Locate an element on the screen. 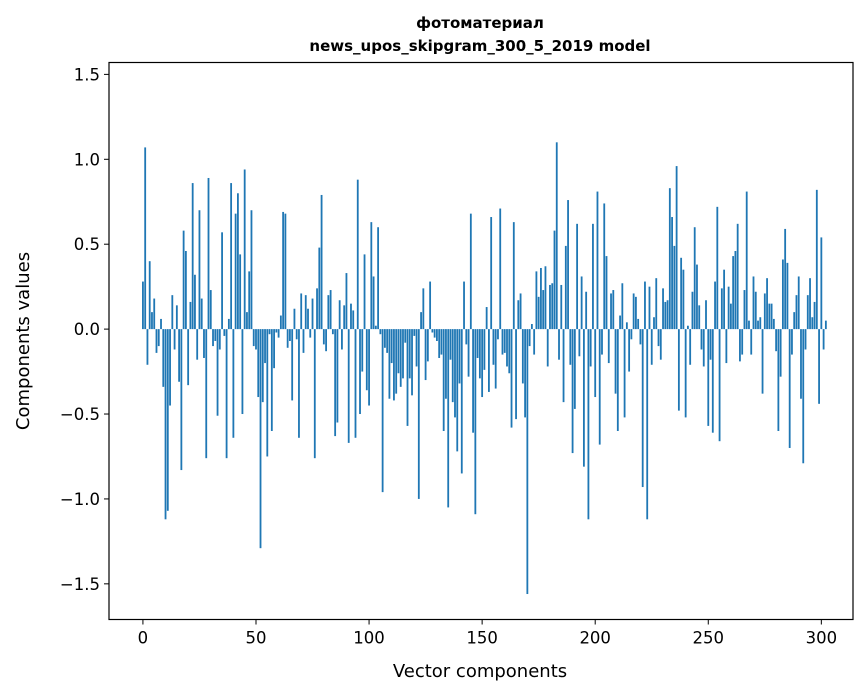  x-tick-label: 250 is located at coordinates (709, 638).